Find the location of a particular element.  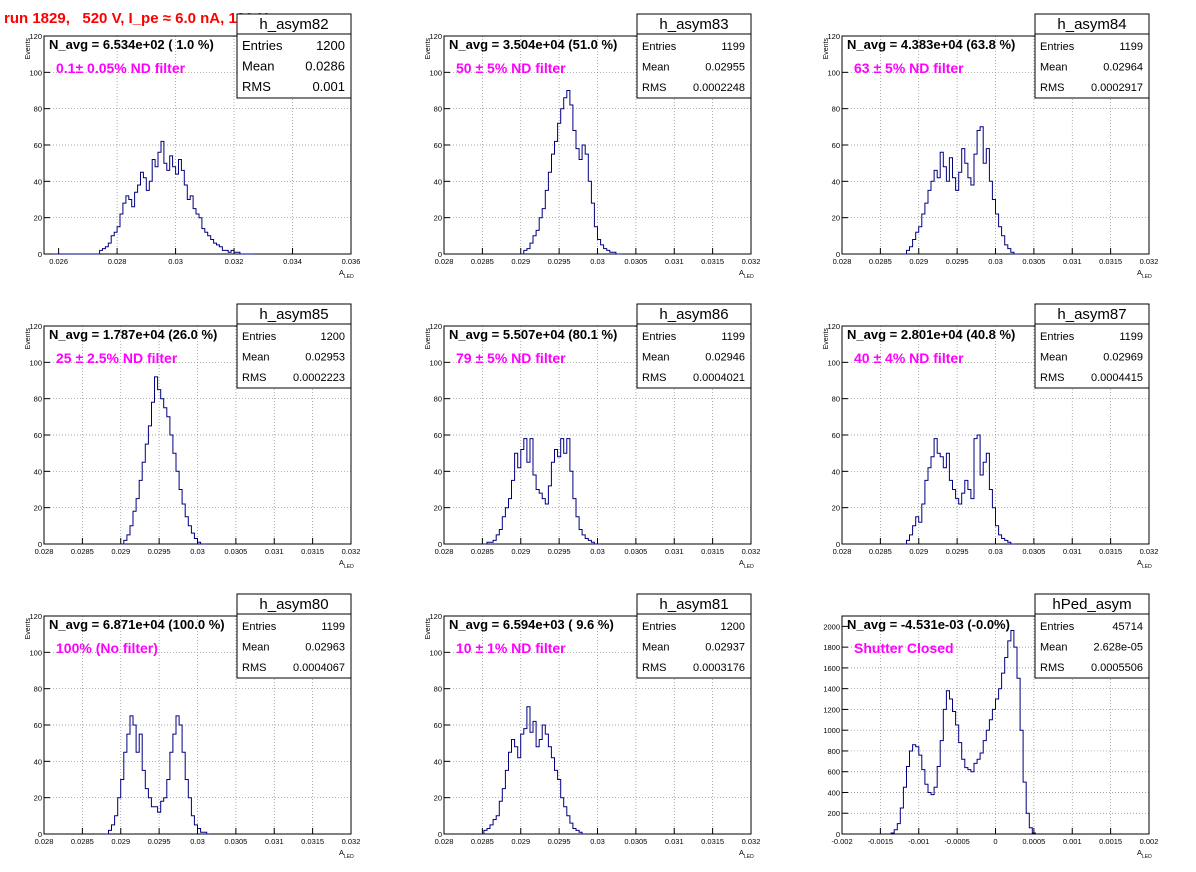

stats-value: 0.0002248 is located at coordinates (719, 88).